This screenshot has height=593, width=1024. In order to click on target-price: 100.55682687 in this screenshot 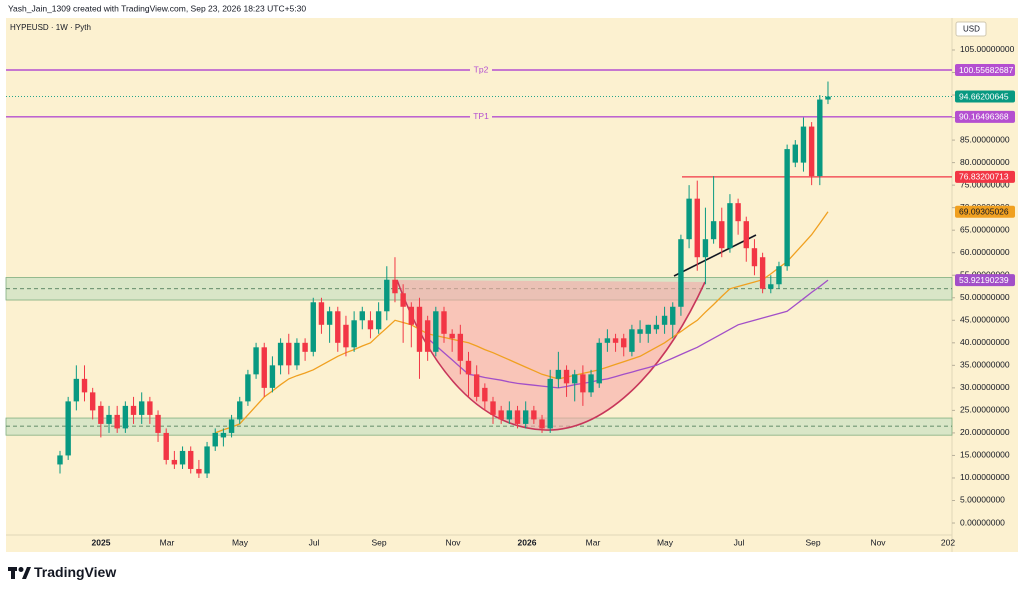, I will do `click(986, 70)`.